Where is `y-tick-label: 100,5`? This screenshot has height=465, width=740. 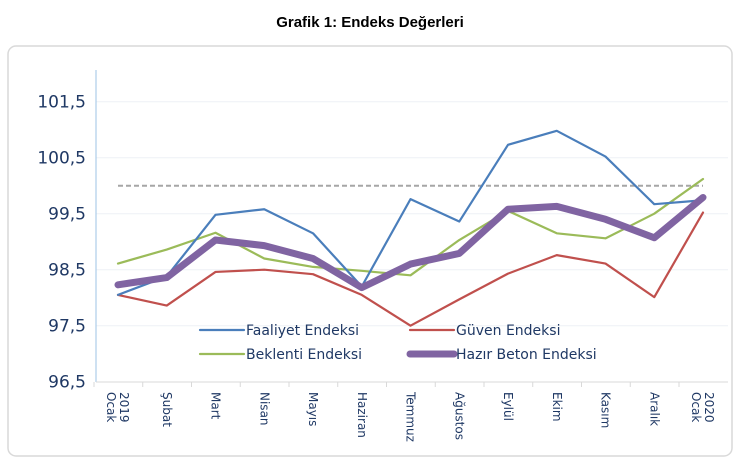 y-tick-label: 100,5 is located at coordinates (61, 159).